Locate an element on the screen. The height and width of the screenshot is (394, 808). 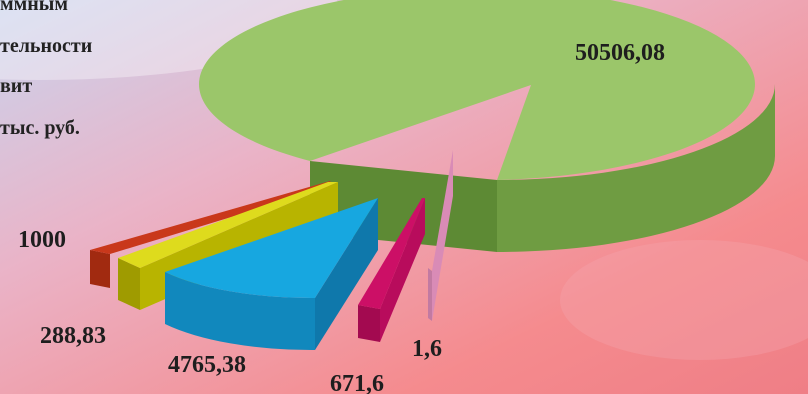
data-label-2: 1000 is located at coordinates (42, 240).